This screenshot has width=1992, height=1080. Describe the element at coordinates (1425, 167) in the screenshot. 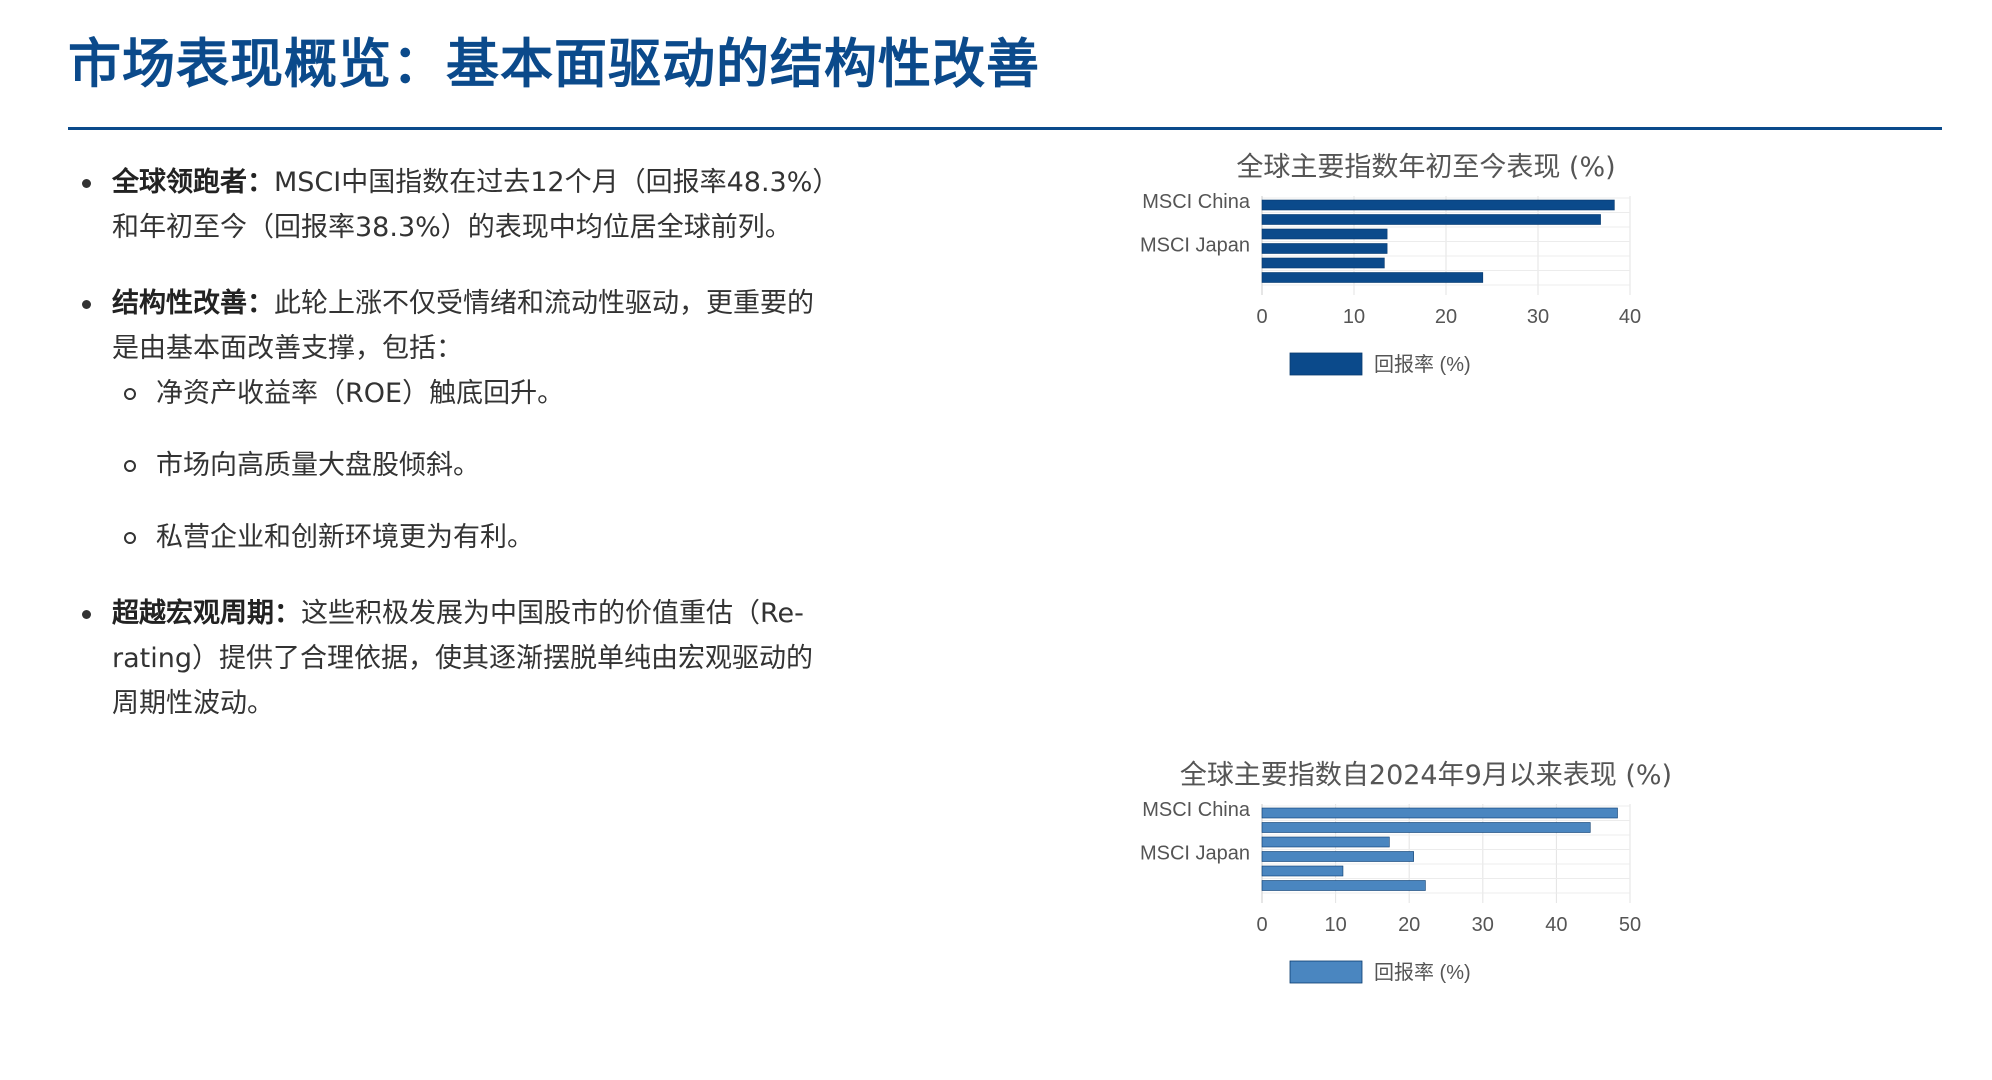

I see `chart-title: 全球主要指数年初至今表现 (%)` at that location.